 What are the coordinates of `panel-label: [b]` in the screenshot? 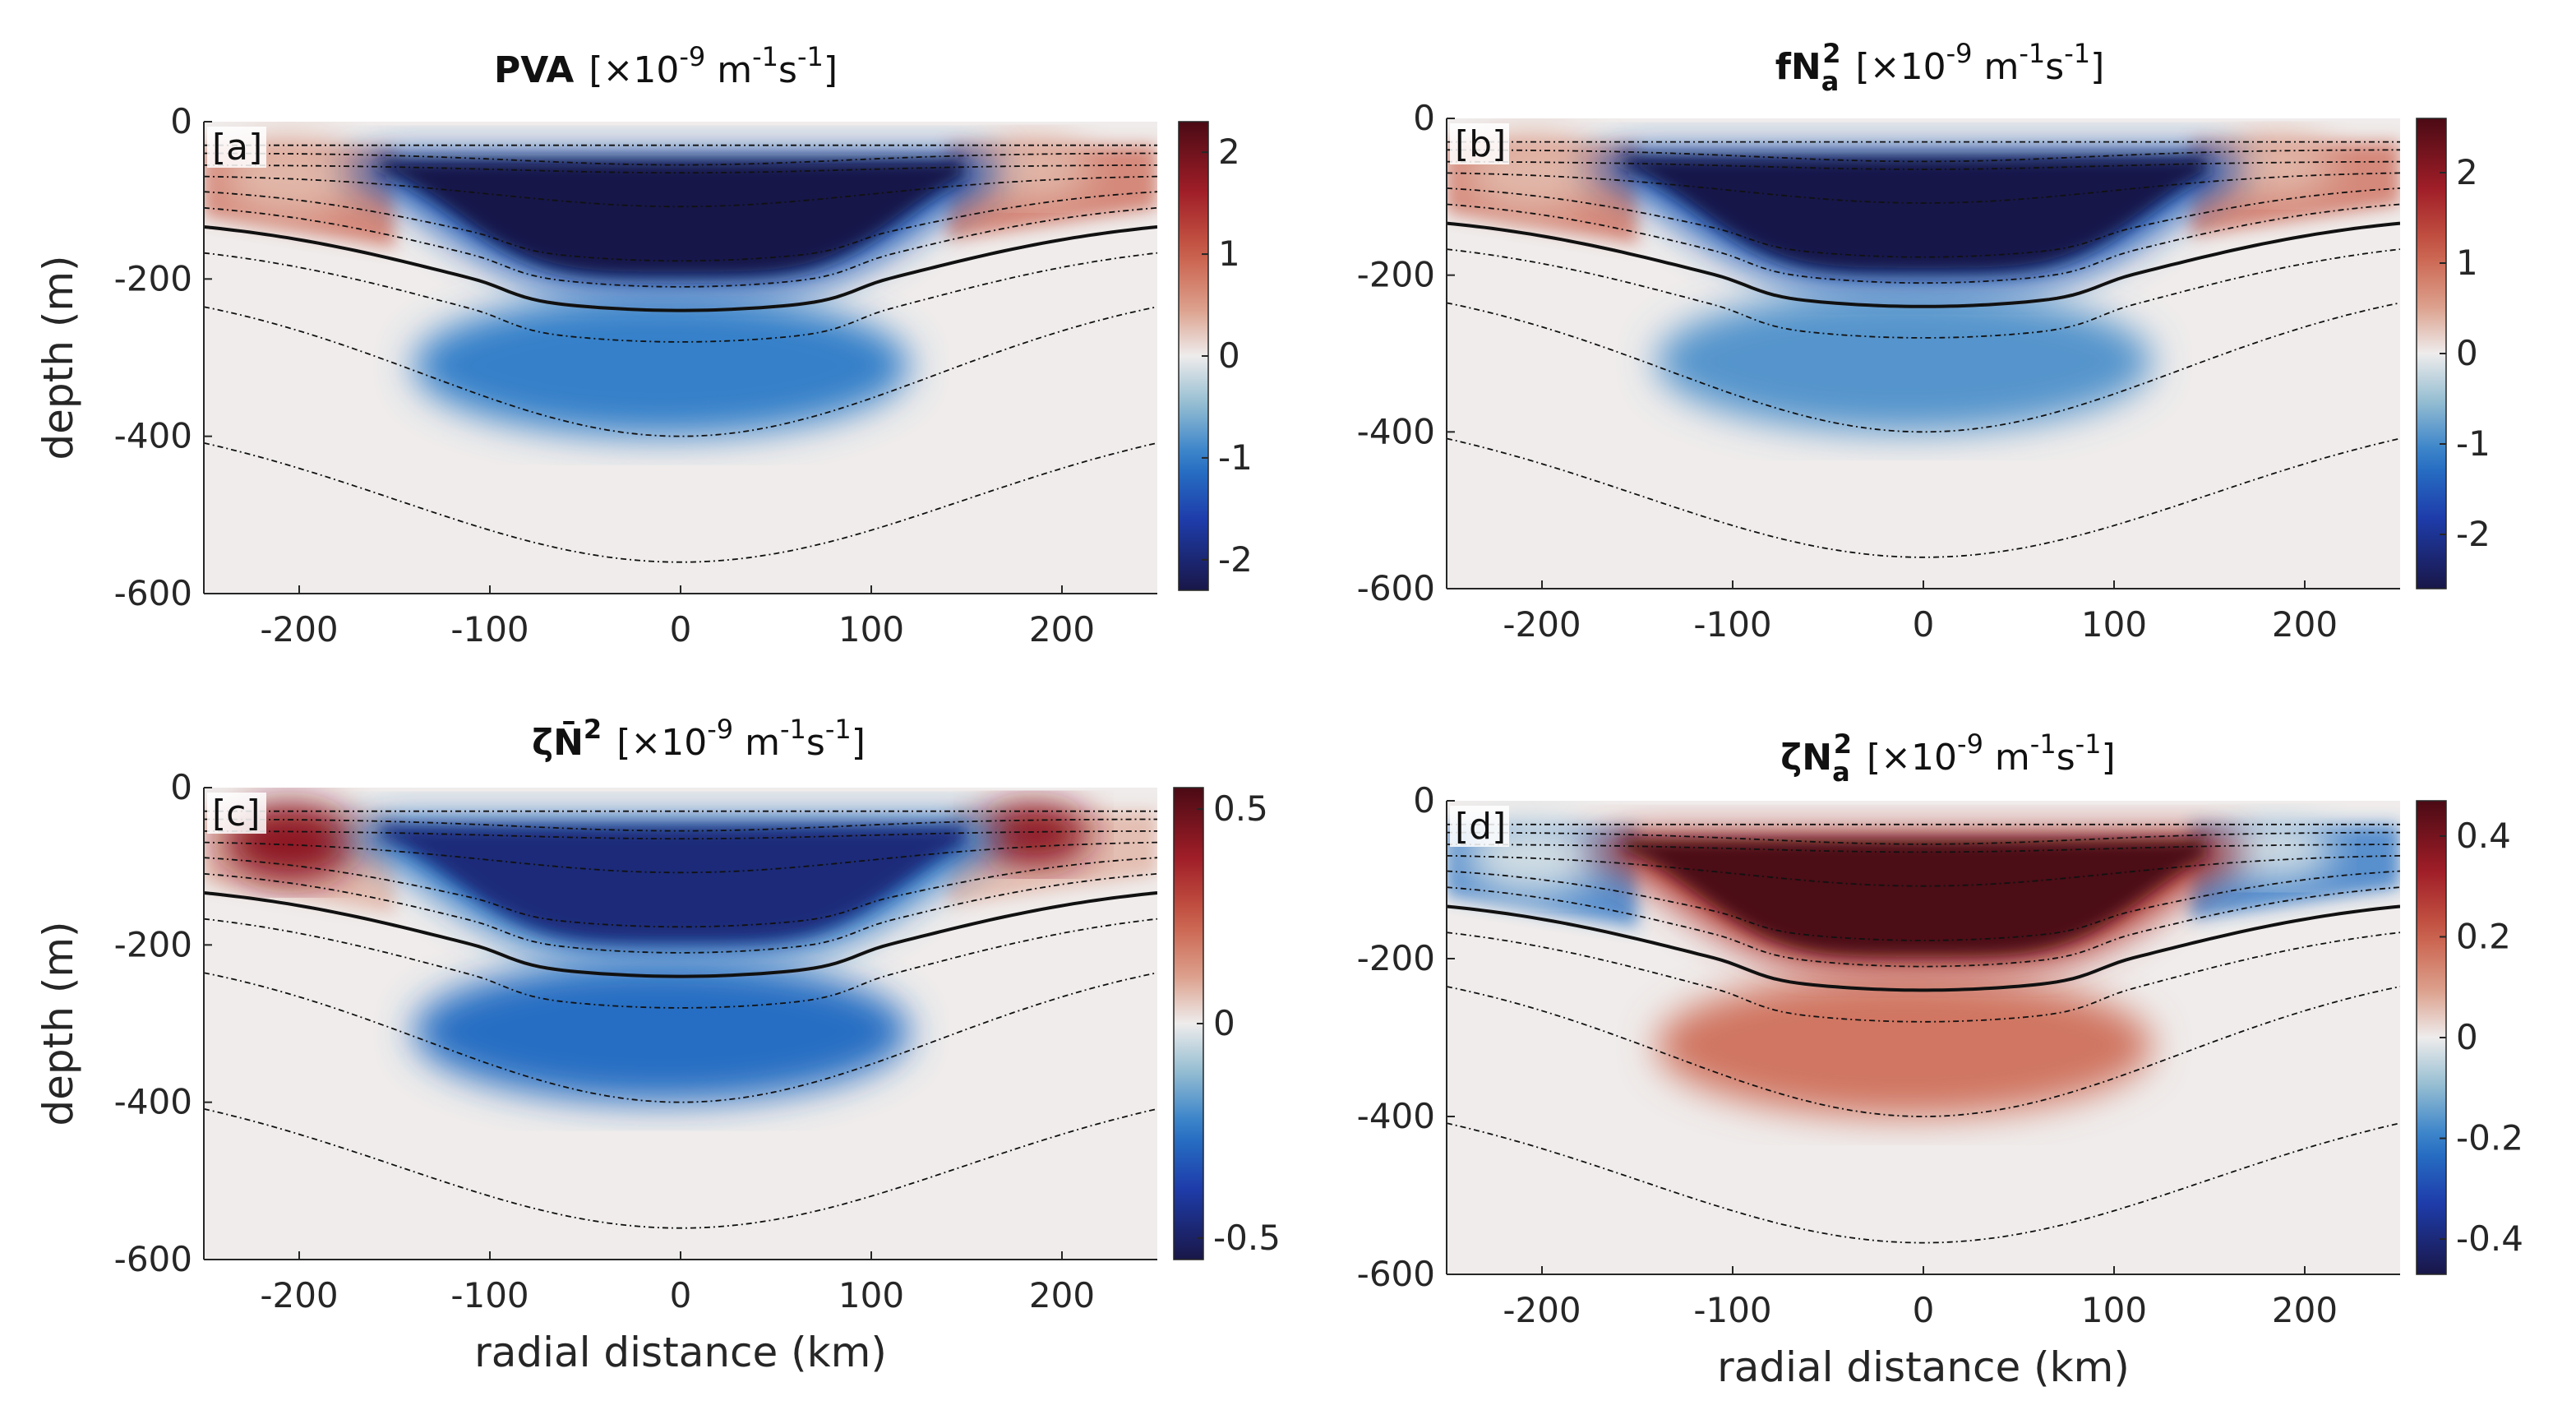 It's located at (1479, 144).